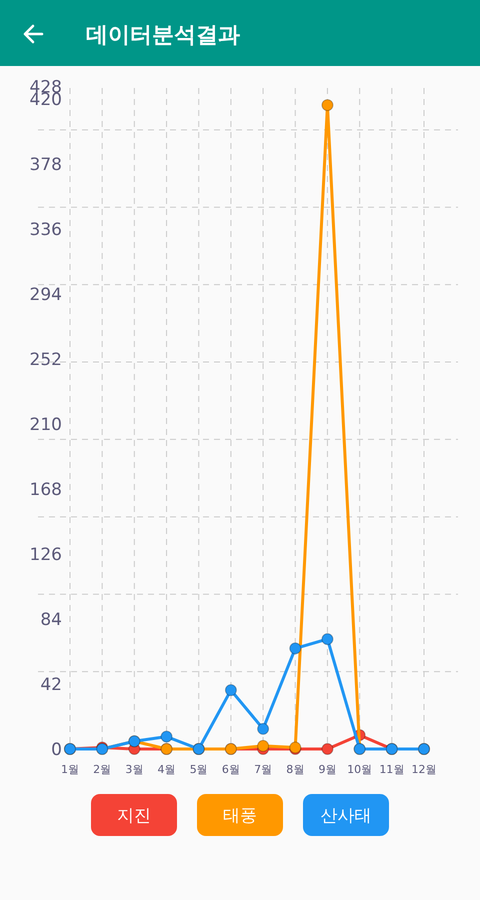  Describe the element at coordinates (46, 294) in the screenshot. I see `y-tick-label: 294` at that location.